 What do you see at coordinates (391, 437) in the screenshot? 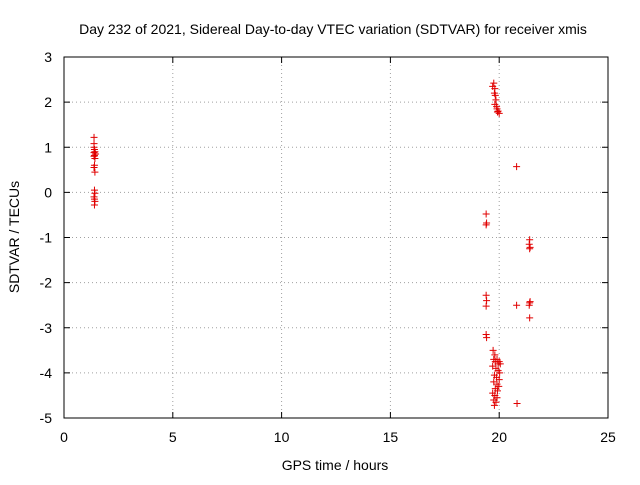
I see `x-tick-label: 15` at bounding box center [391, 437].